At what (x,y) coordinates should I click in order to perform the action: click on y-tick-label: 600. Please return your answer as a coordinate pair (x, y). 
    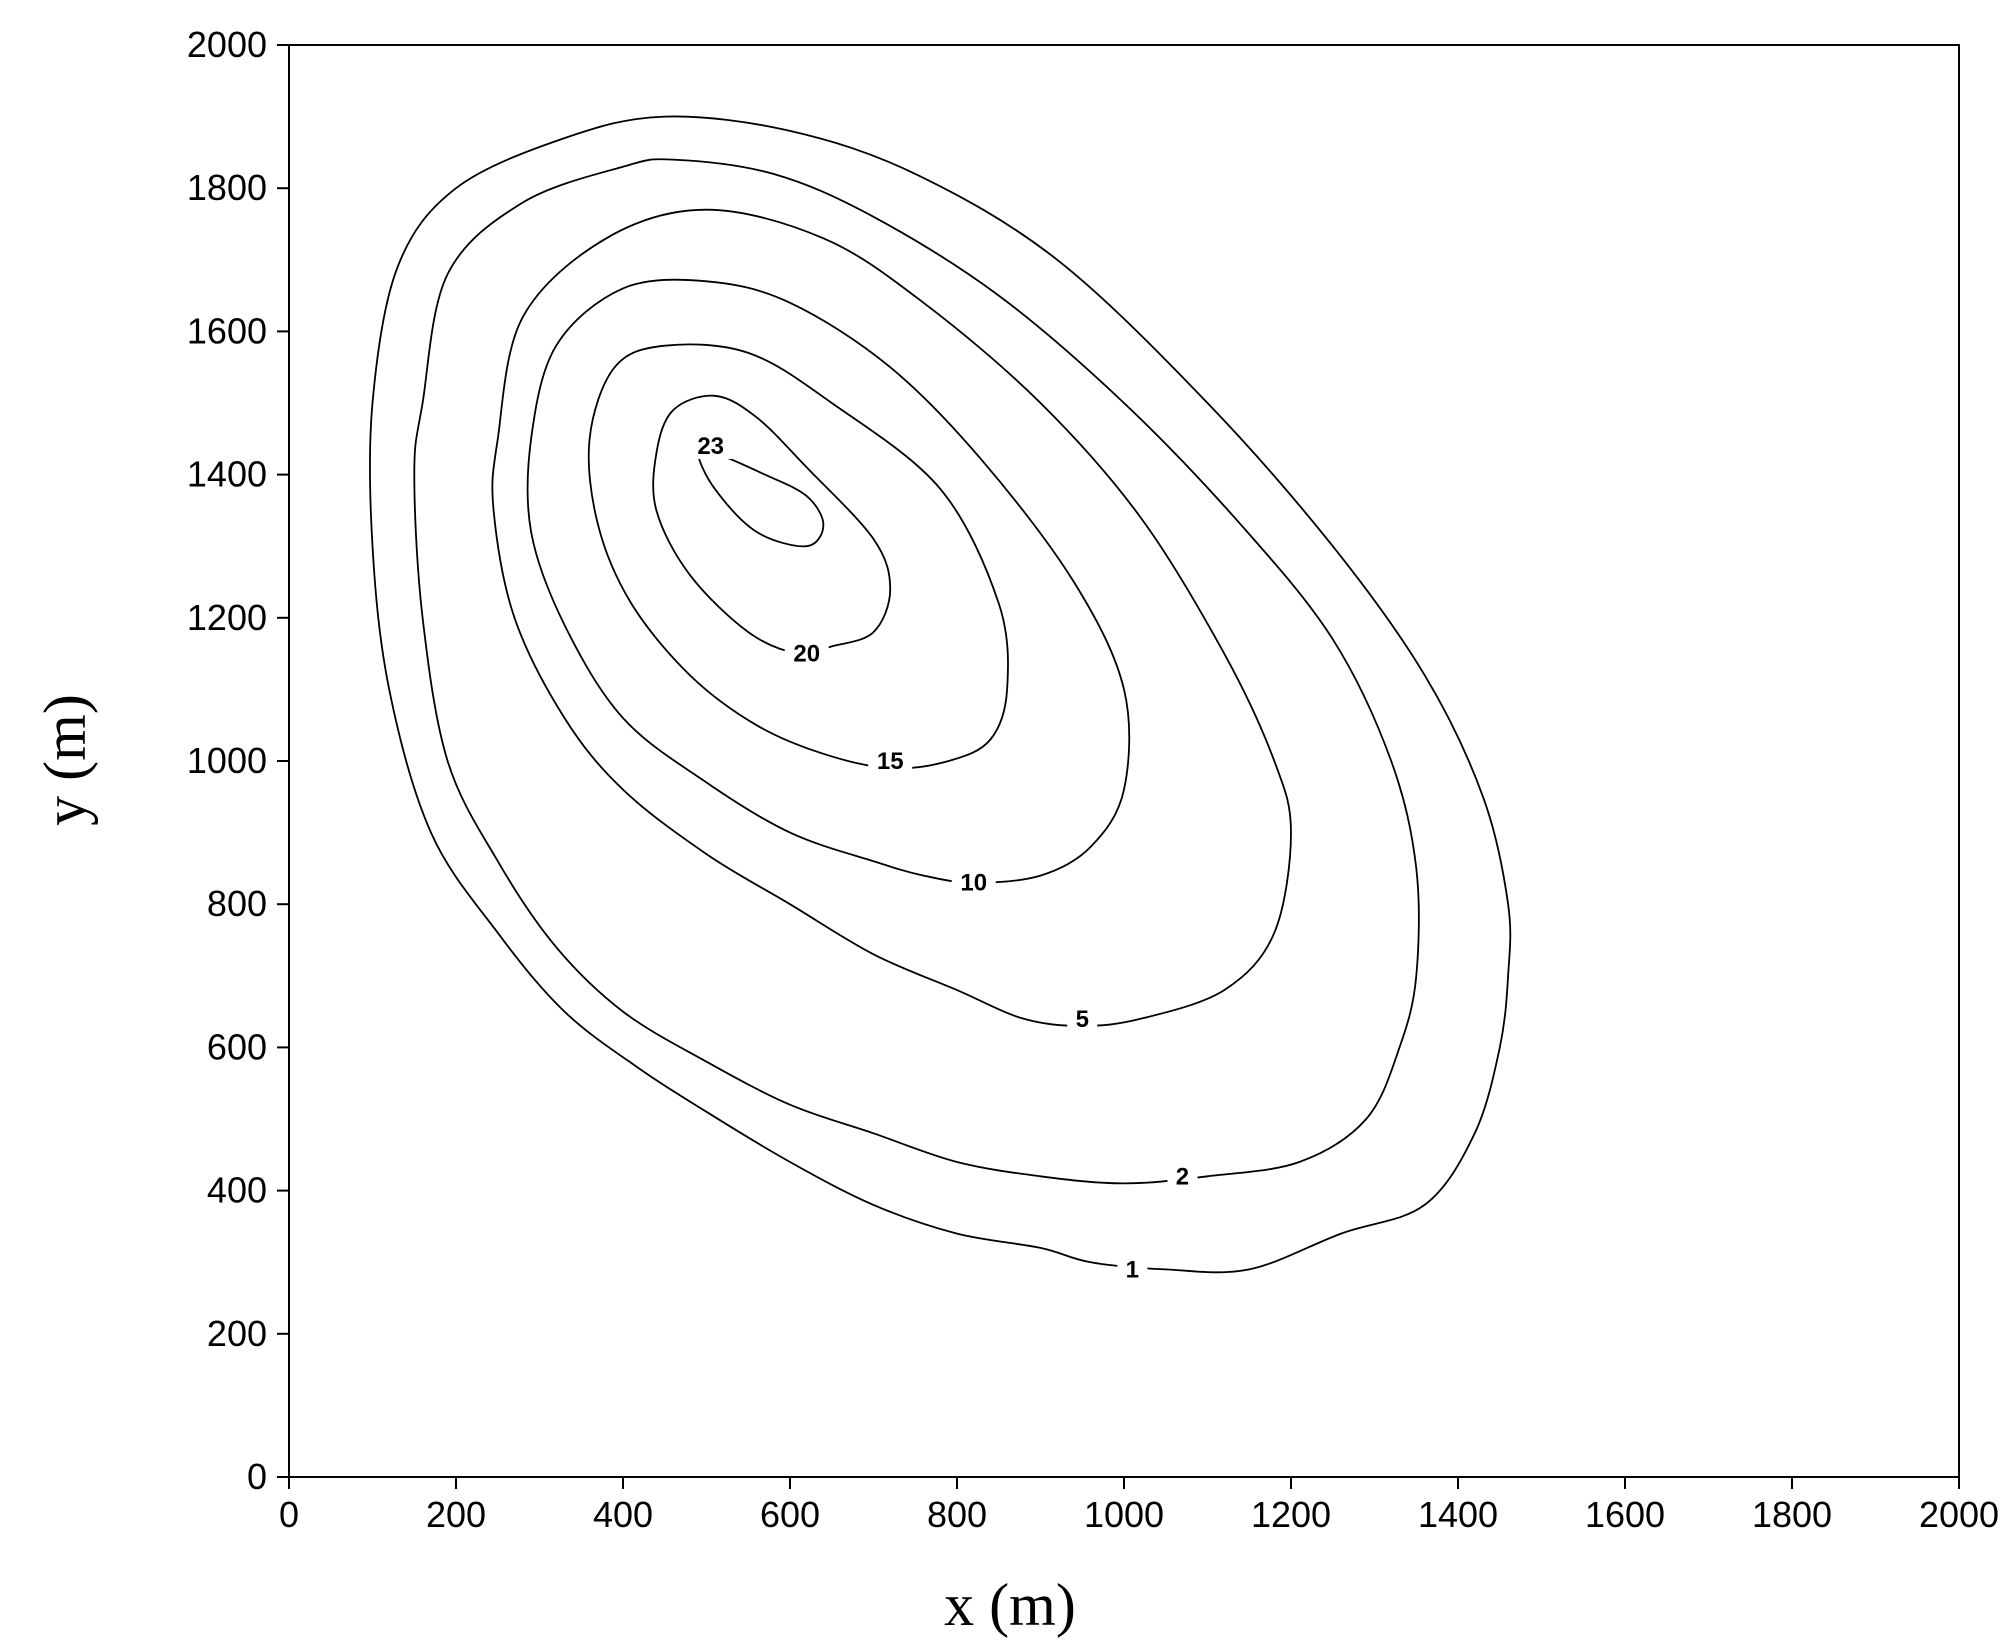
    Looking at the image, I should click on (237, 1046).